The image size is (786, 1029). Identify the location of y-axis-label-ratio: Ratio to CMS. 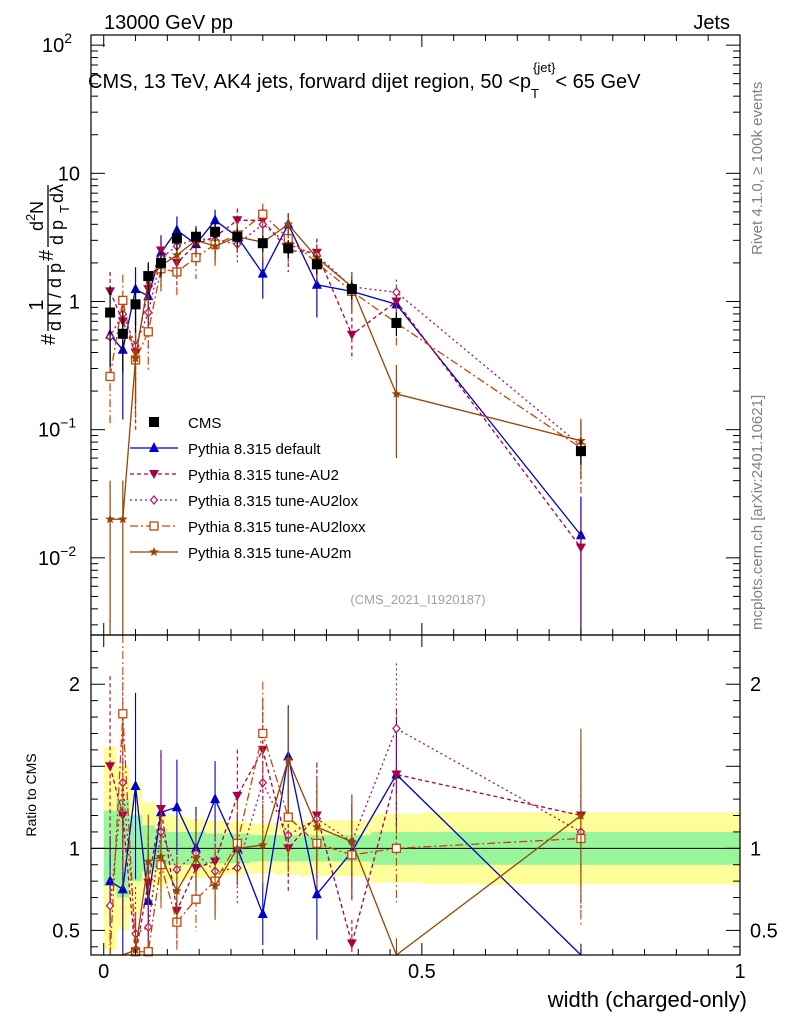
(31, 794).